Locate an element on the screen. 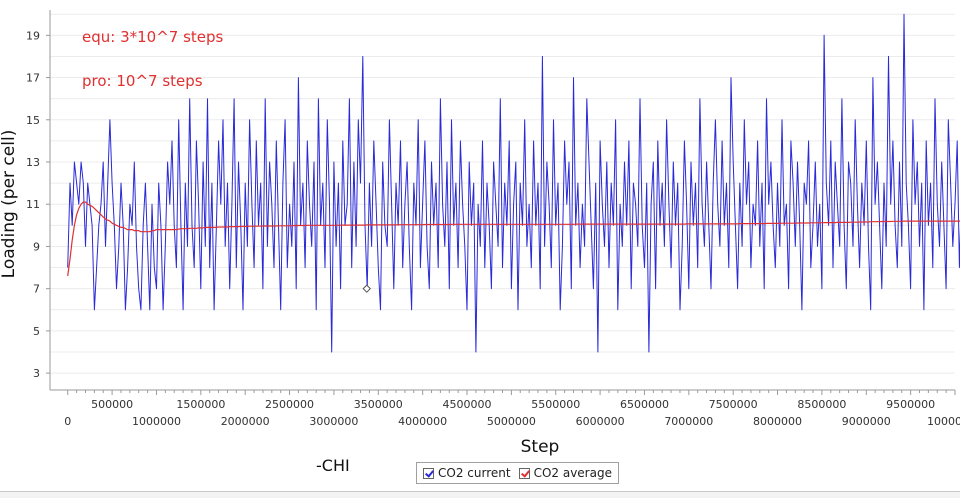 The width and height of the screenshot is (960, 498). x-tick-label: 2000000 is located at coordinates (245, 421).